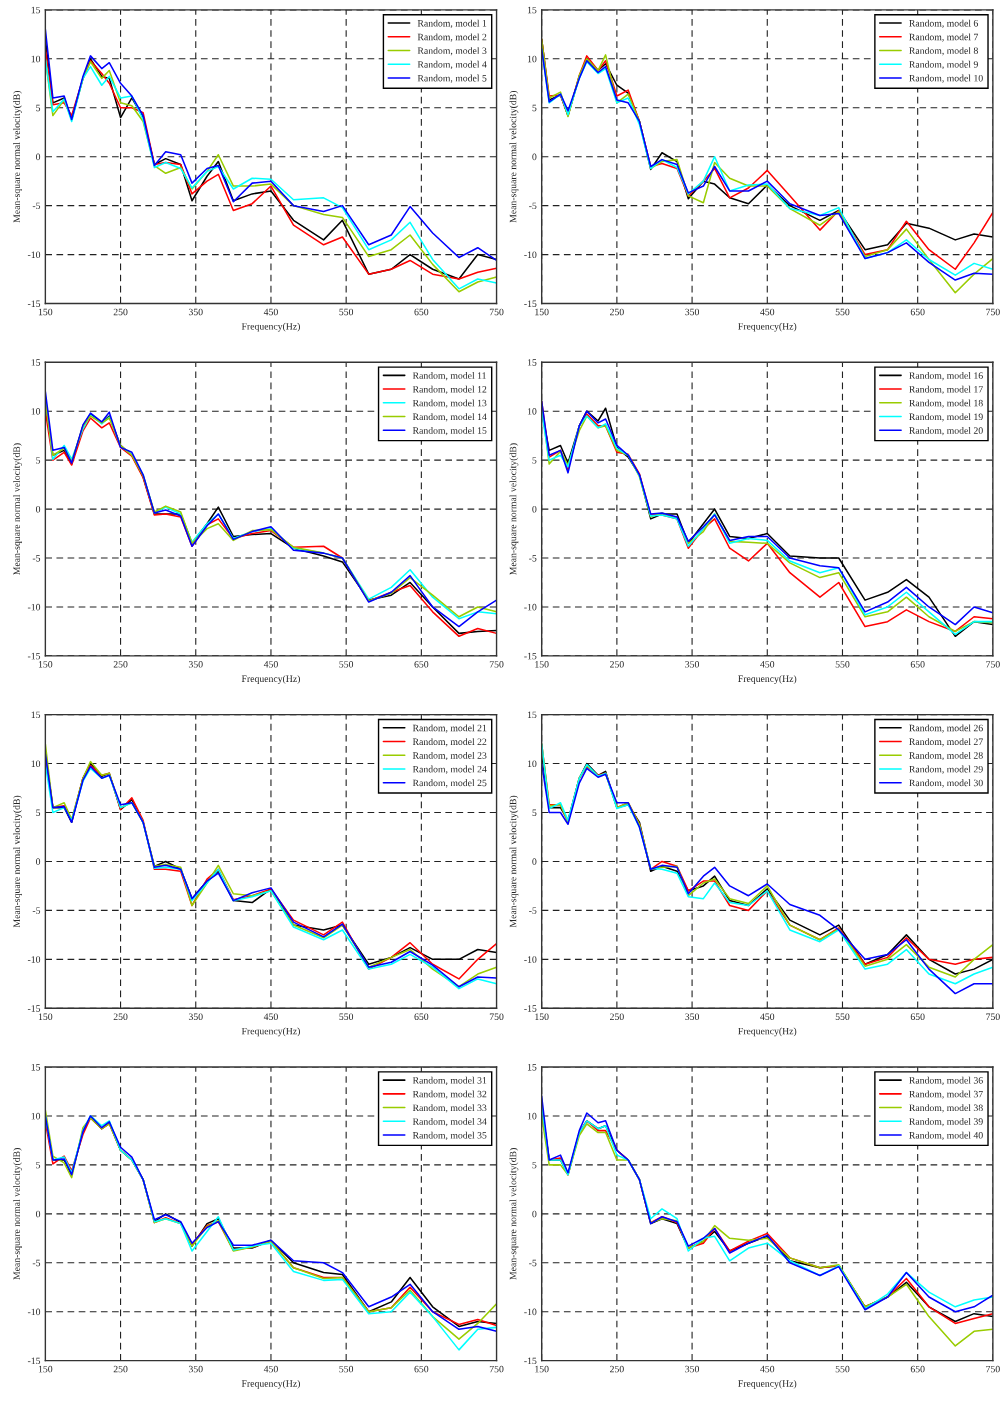  Describe the element at coordinates (449, 1094) in the screenshot. I see `legend-label: Random, model 32` at that location.